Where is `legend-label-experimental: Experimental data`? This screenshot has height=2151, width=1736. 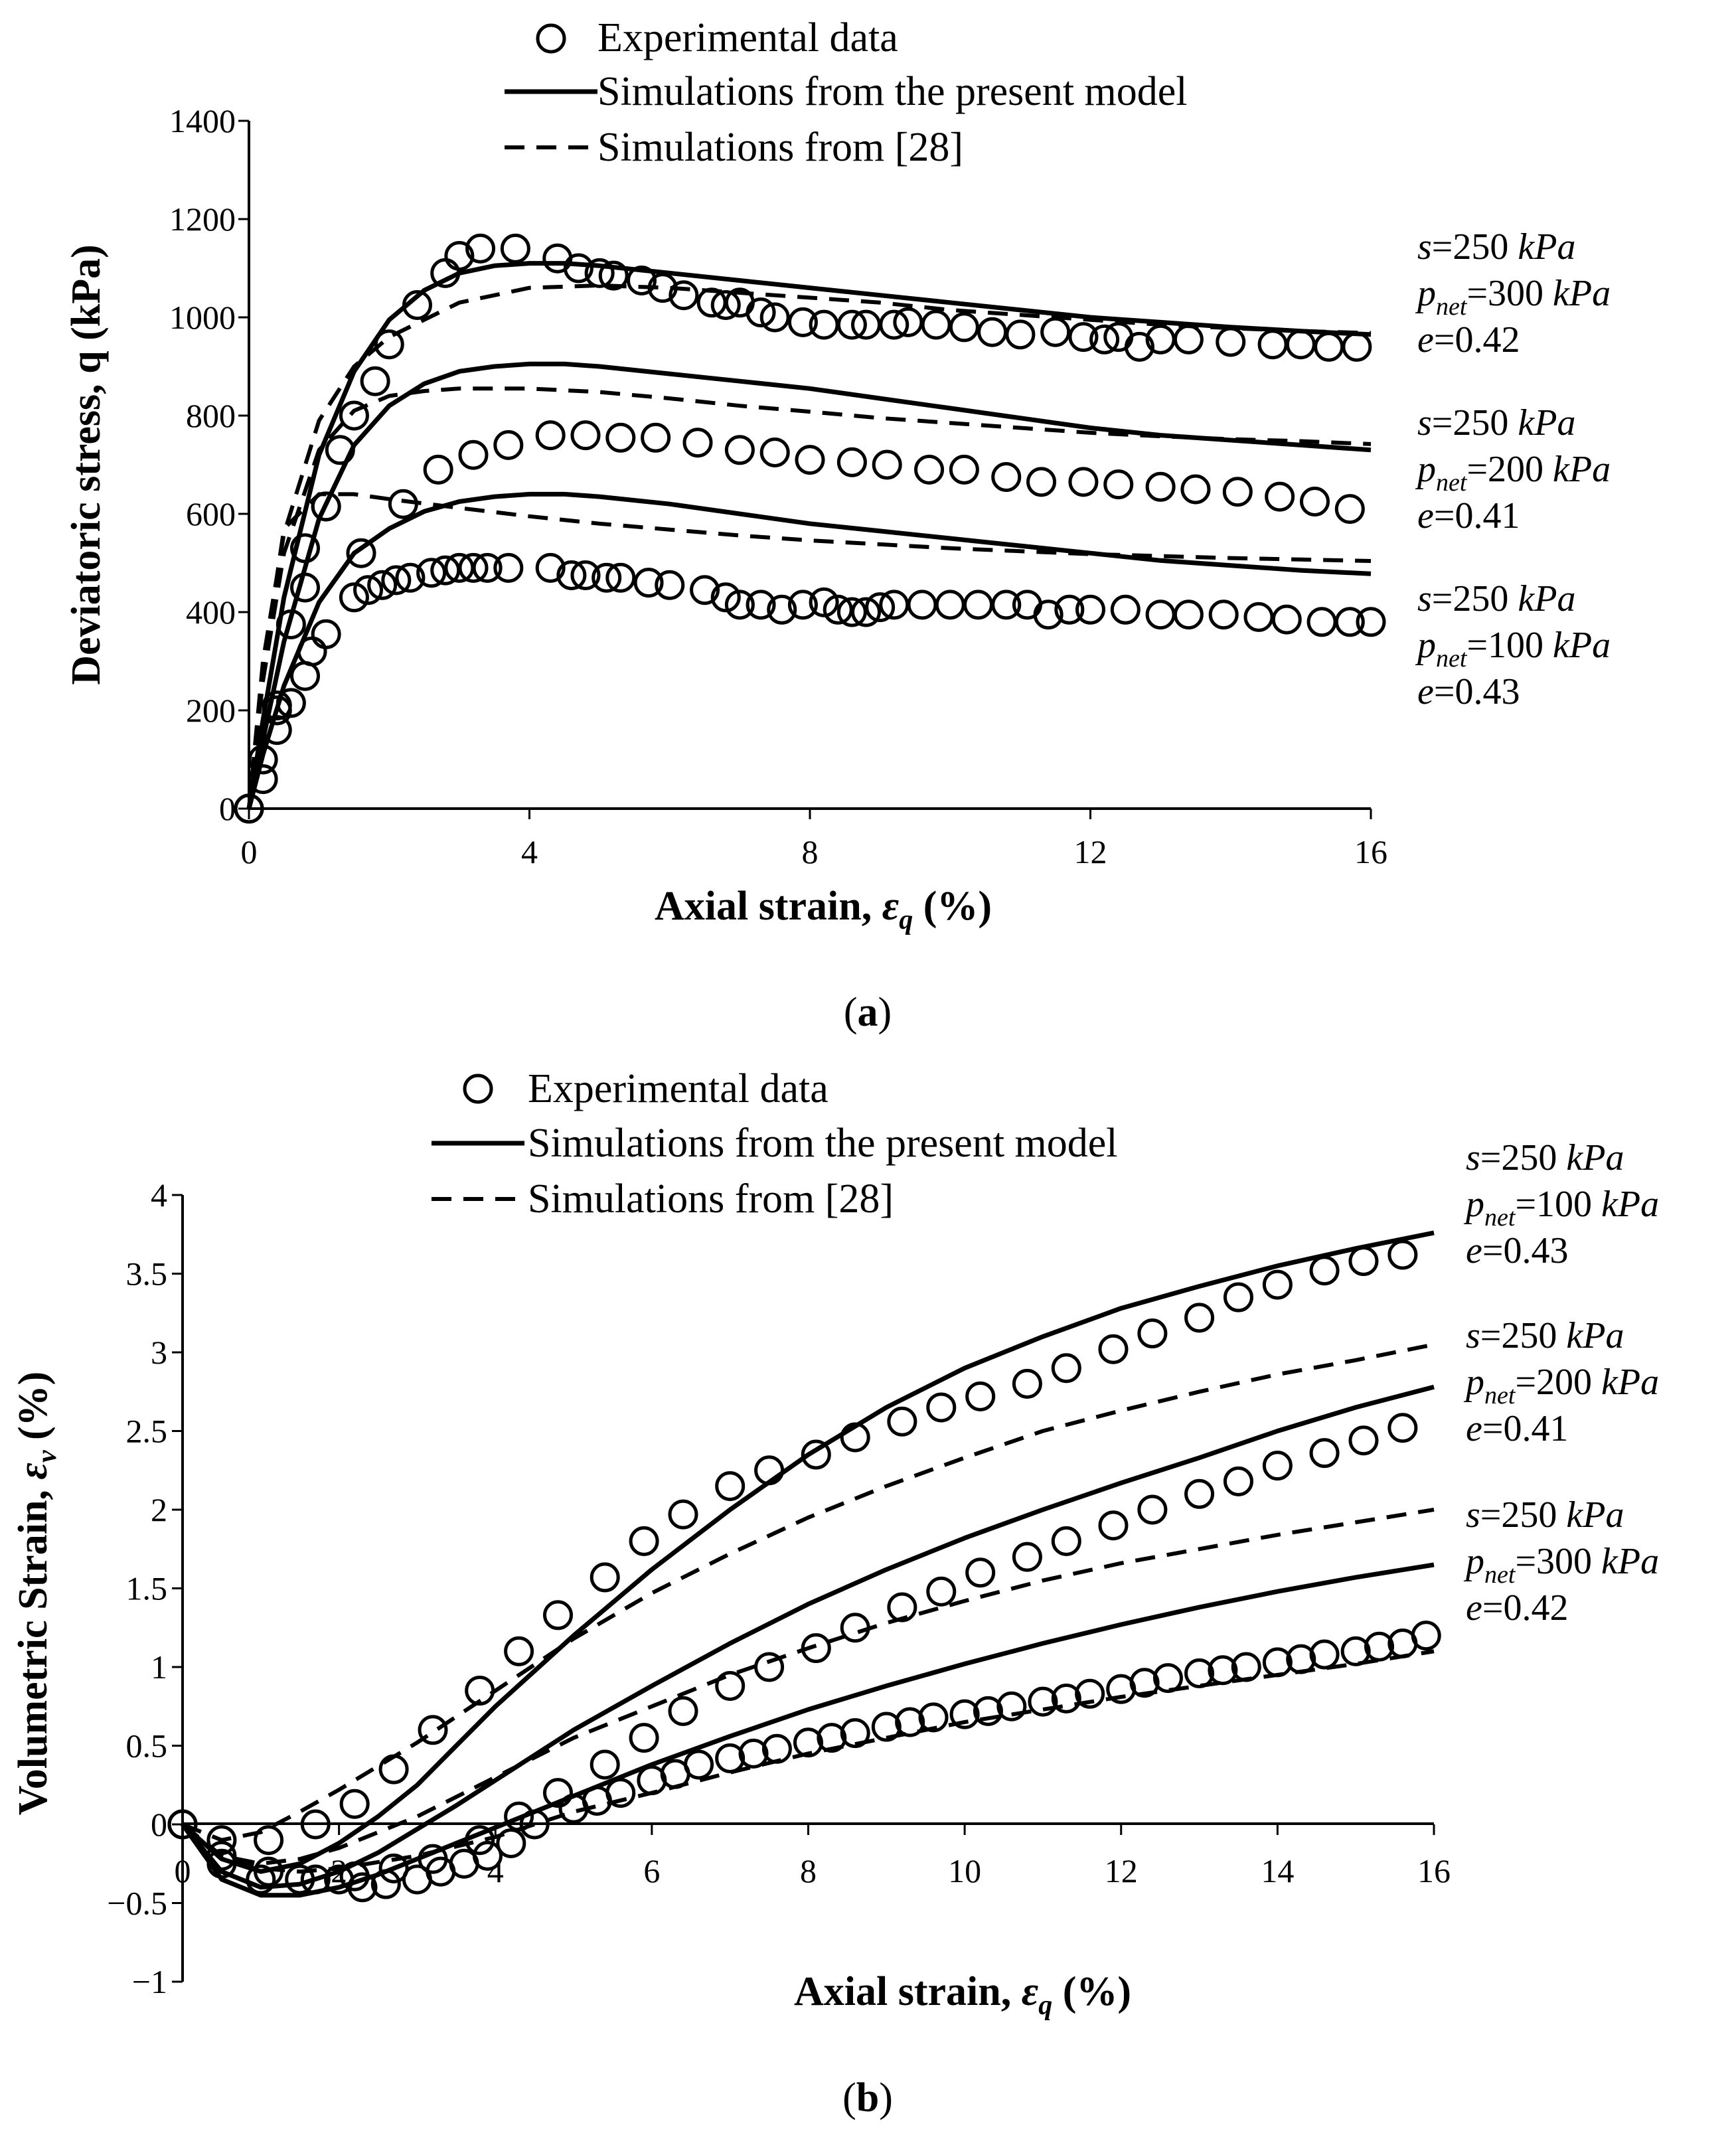
legend-label-experimental: Experimental data is located at coordinates (748, 37).